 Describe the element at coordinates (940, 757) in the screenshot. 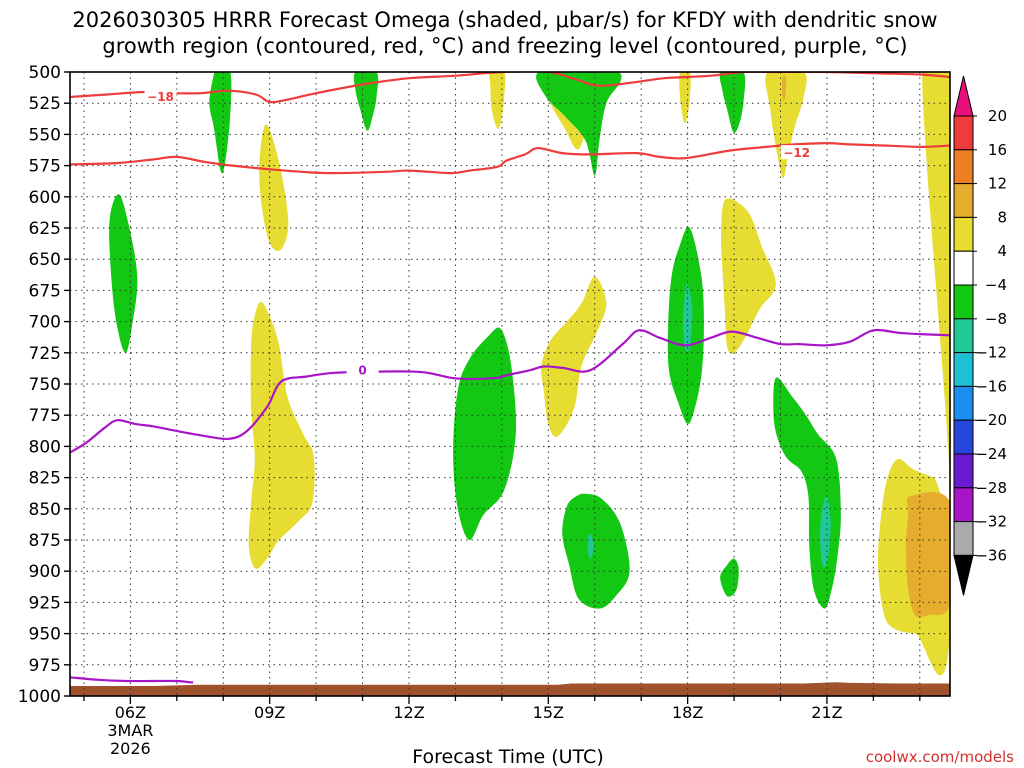

I see `credit-text: coolwx.com/models` at that location.